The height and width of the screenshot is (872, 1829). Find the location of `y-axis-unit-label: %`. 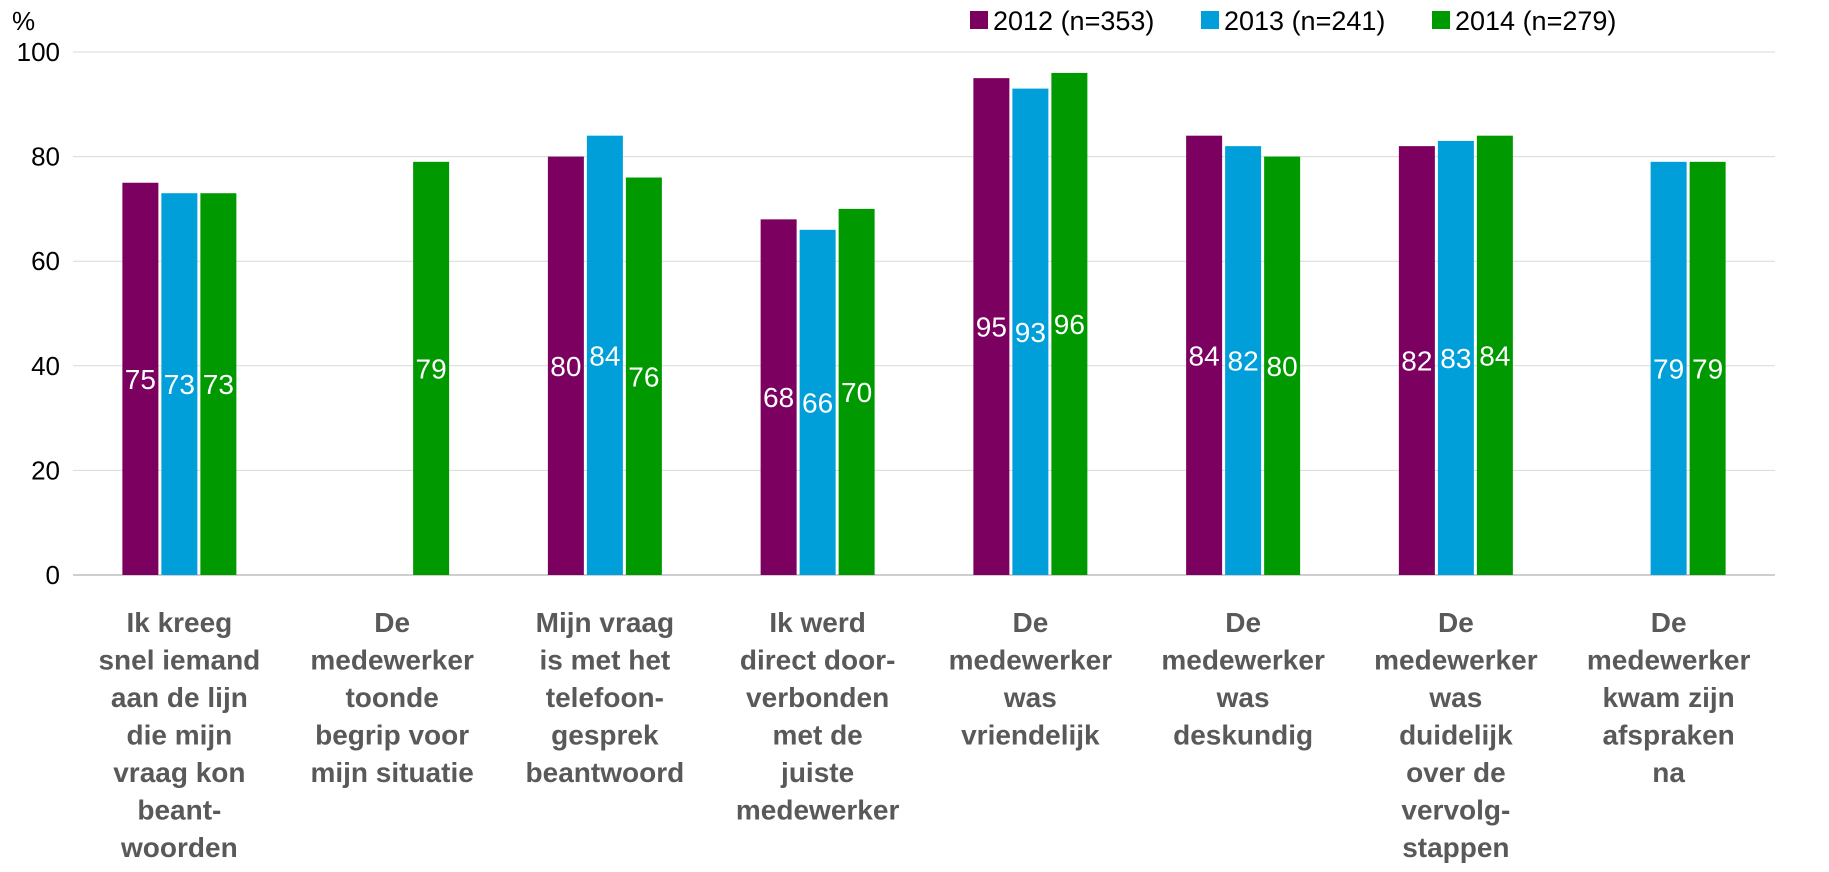

y-axis-unit-label: % is located at coordinates (23, 21).